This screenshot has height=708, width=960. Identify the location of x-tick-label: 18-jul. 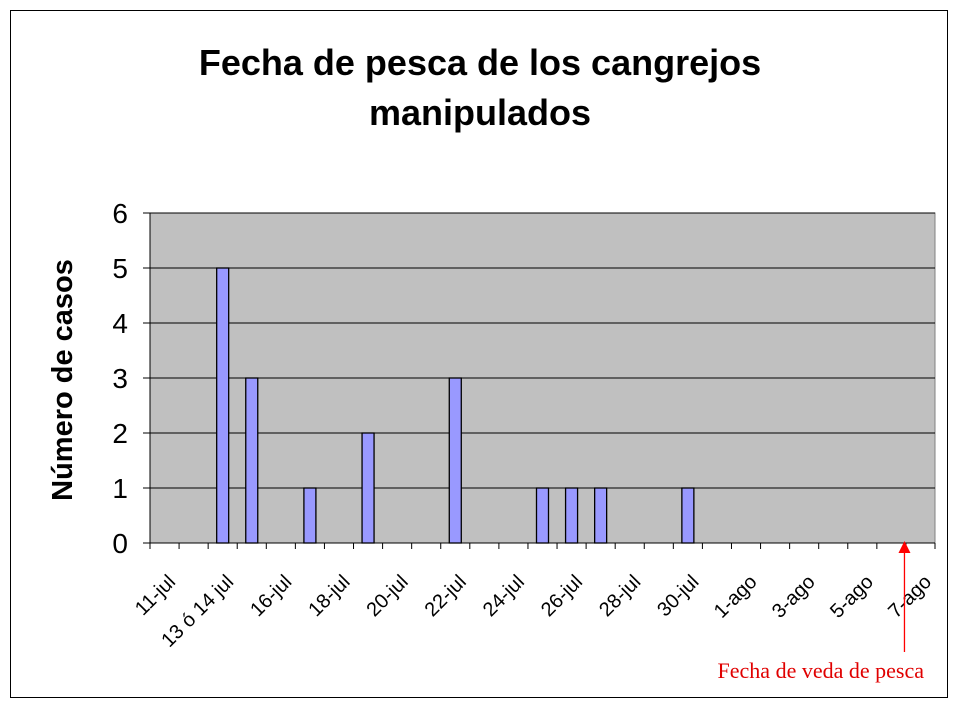
(329, 596).